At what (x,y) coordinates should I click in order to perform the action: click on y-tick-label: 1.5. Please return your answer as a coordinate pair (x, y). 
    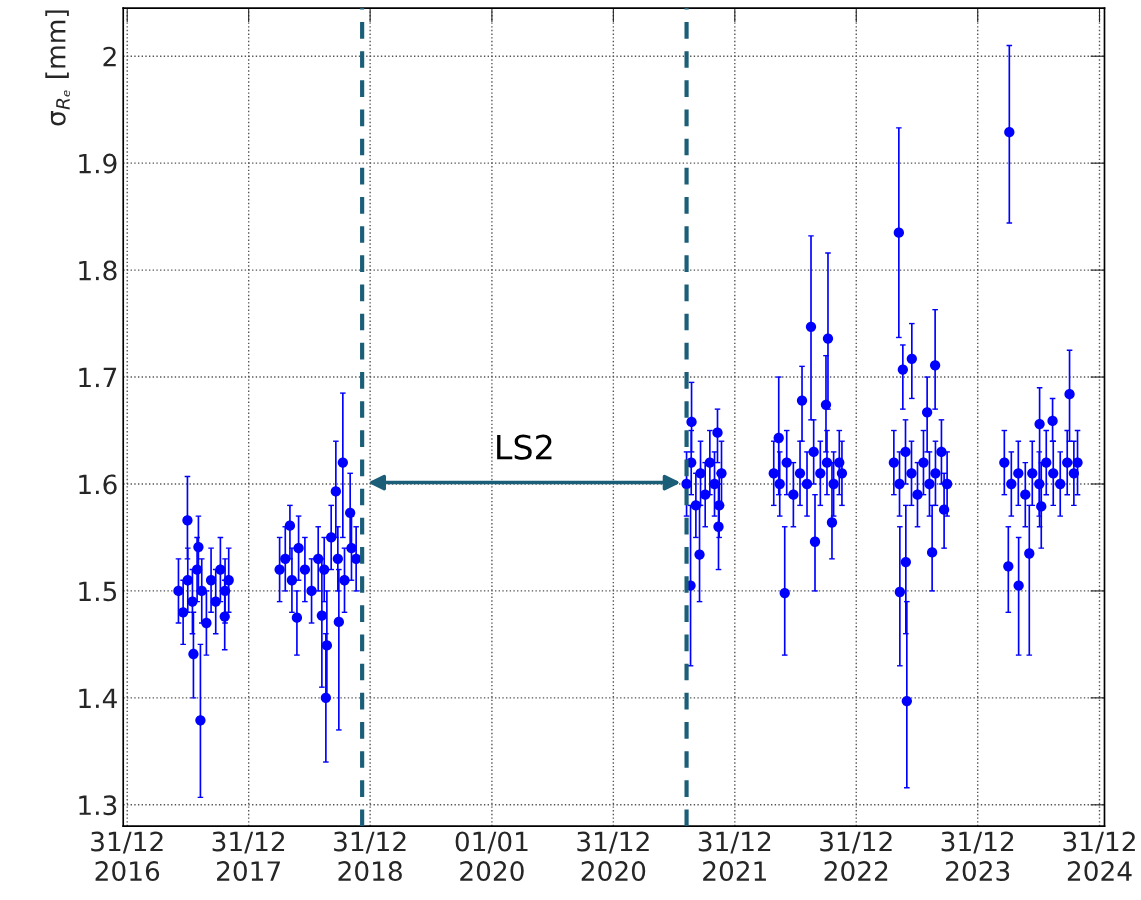
    Looking at the image, I should click on (98, 591).